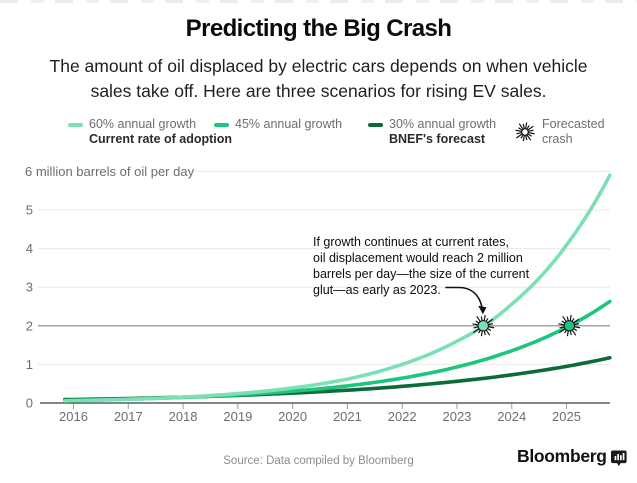 This screenshot has width=637, height=483. What do you see at coordinates (318, 1) in the screenshot?
I see `cropped-top-edge-artifact` at bounding box center [318, 1].